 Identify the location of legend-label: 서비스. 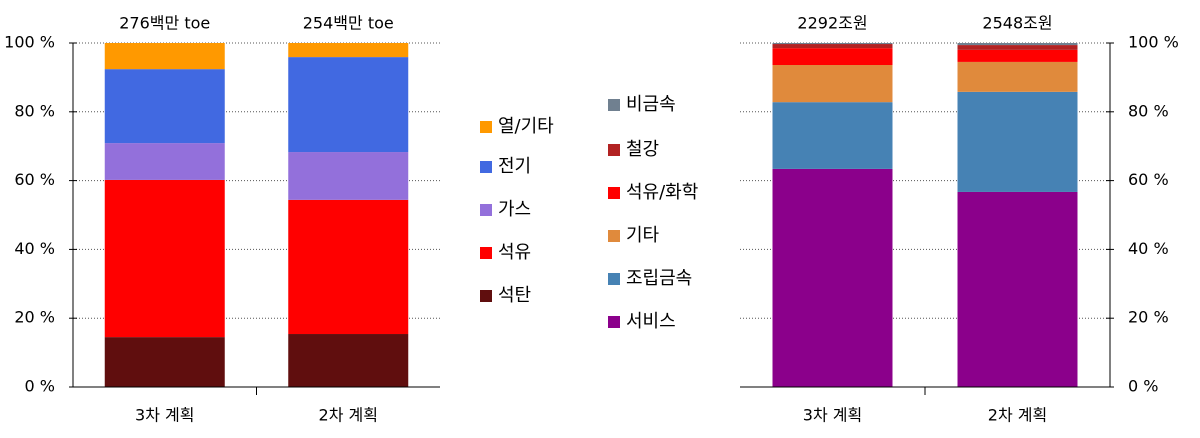
(651, 321).